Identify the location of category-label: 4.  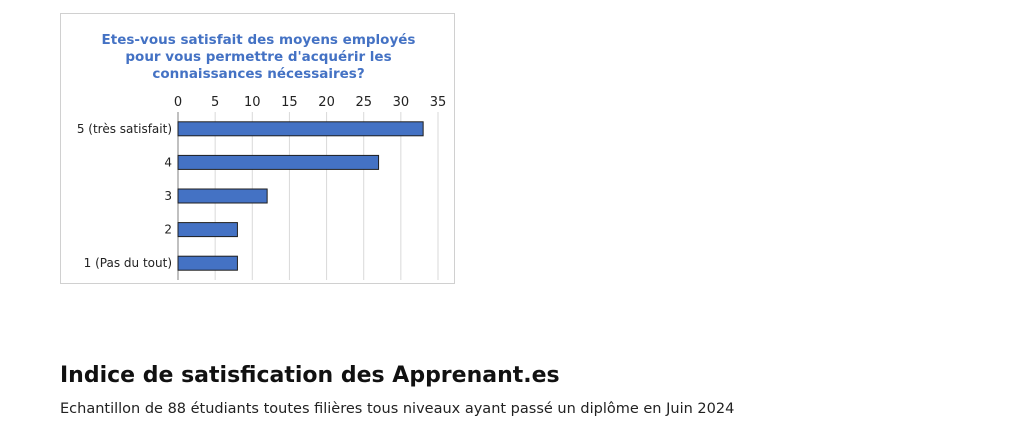
(168, 162).